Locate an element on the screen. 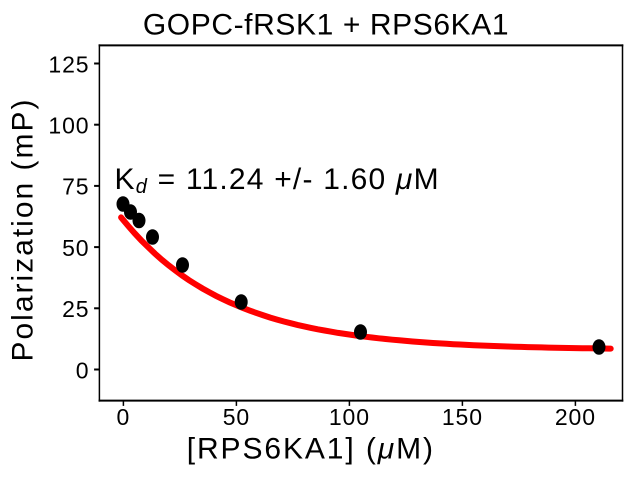 Image resolution: width=640 pixels, height=480 pixels. svg-text: Polarization (mP) is located at coordinates (23, 229).